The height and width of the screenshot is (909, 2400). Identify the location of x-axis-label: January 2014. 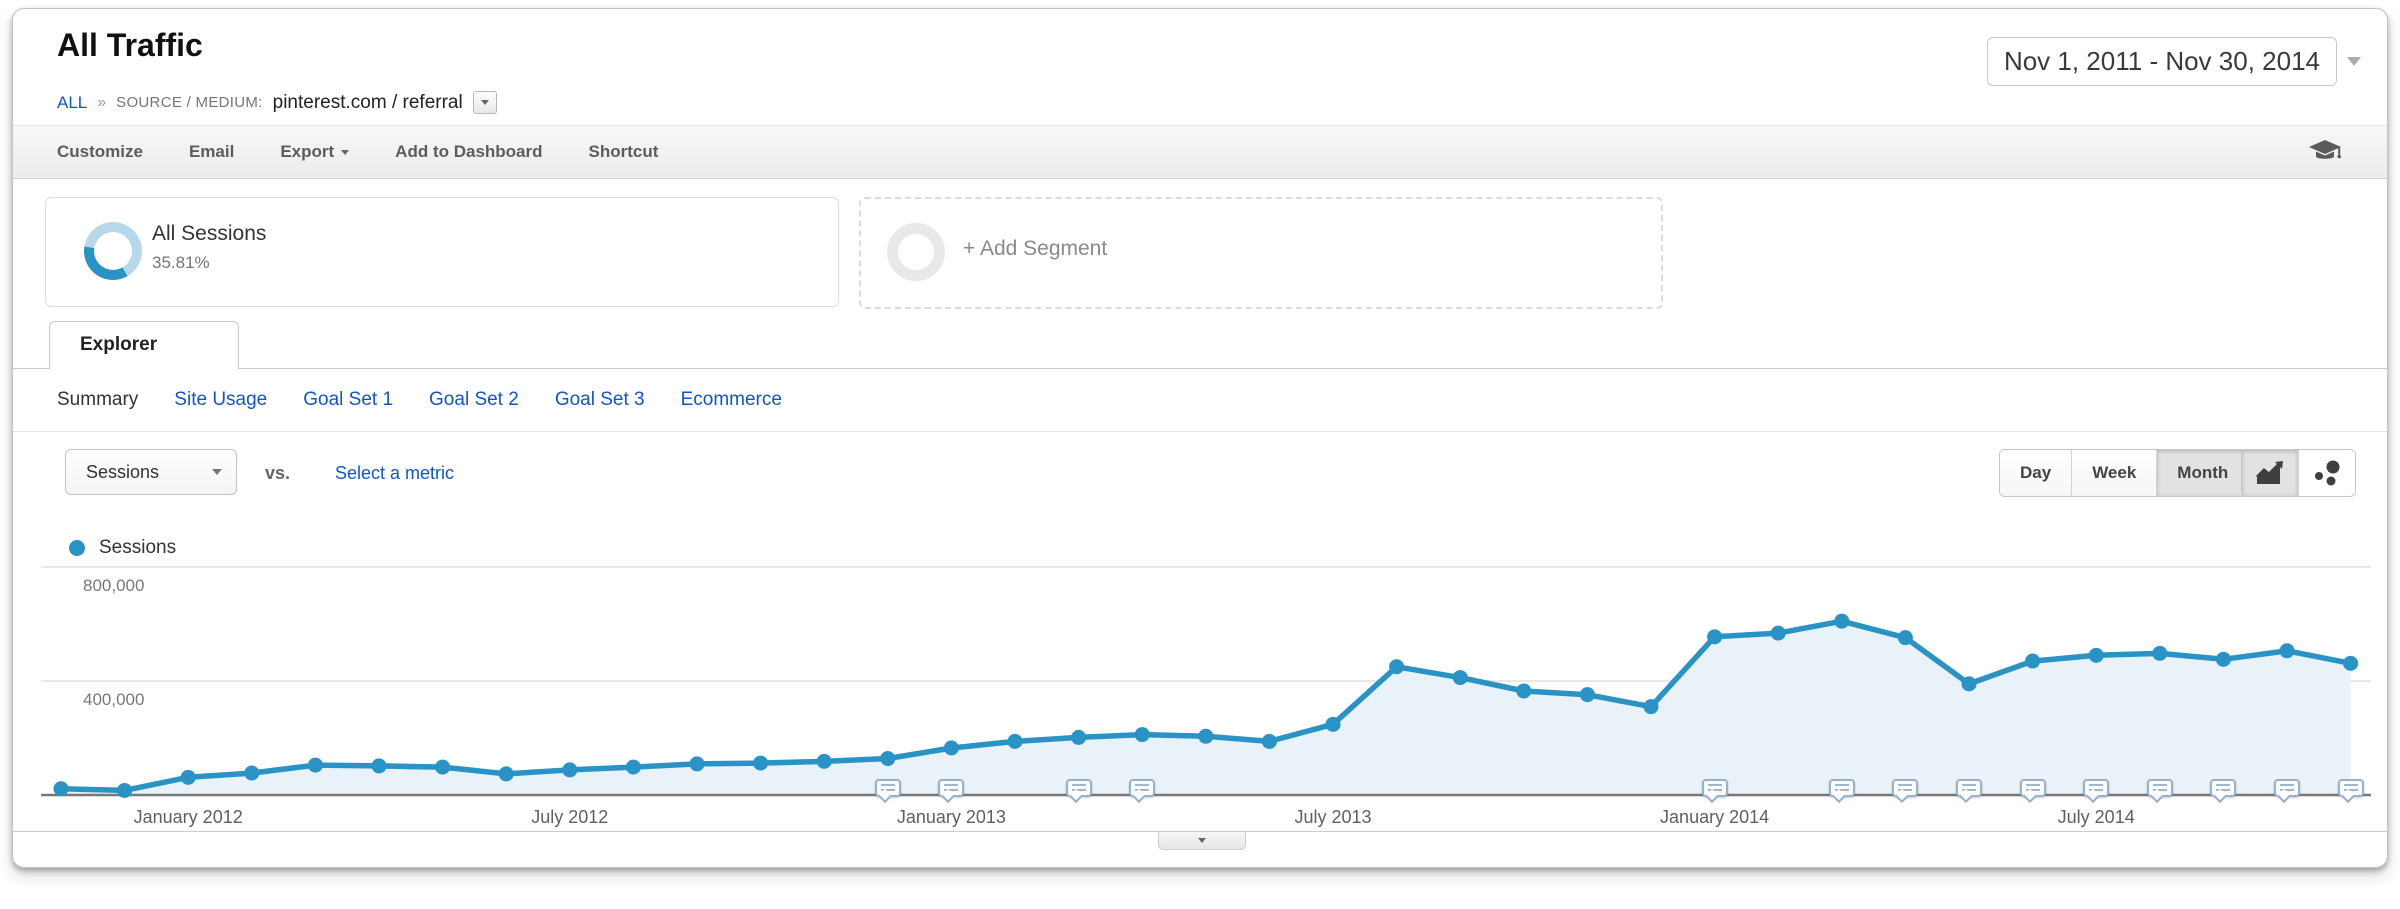
(1715, 817).